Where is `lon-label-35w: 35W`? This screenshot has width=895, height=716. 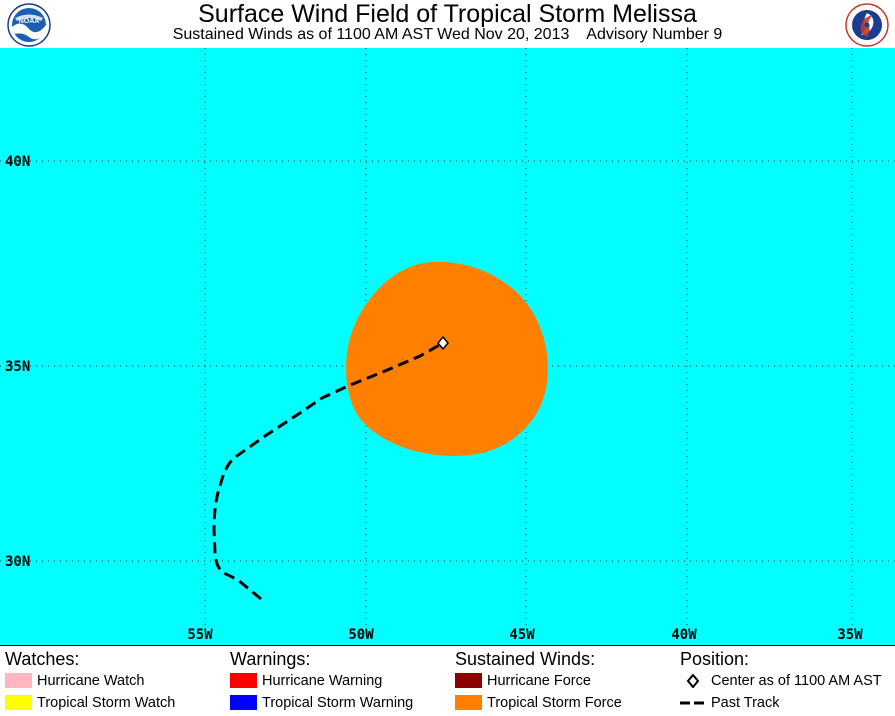
lon-label-35w: 35W is located at coordinates (850, 635).